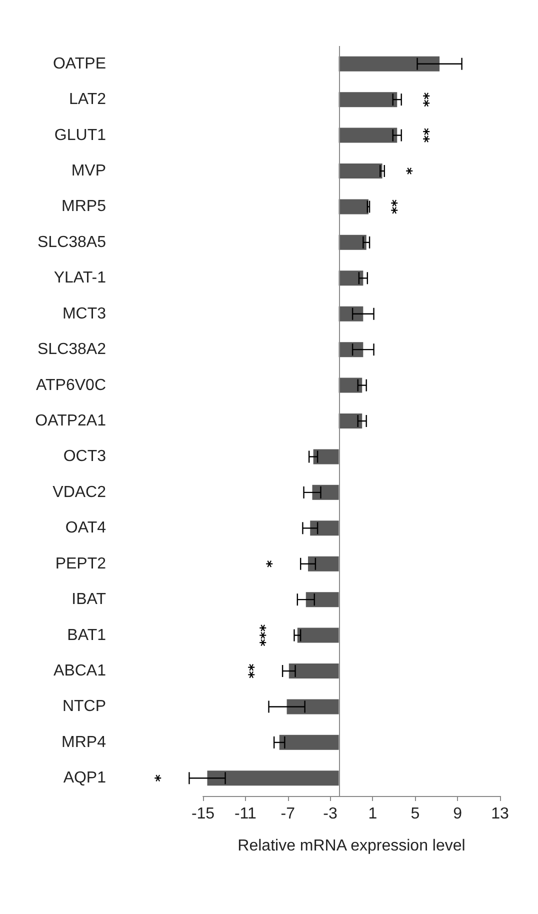 This screenshot has width=538, height=914. What do you see at coordinates (457, 814) in the screenshot?
I see `x-tick-label: 9` at bounding box center [457, 814].